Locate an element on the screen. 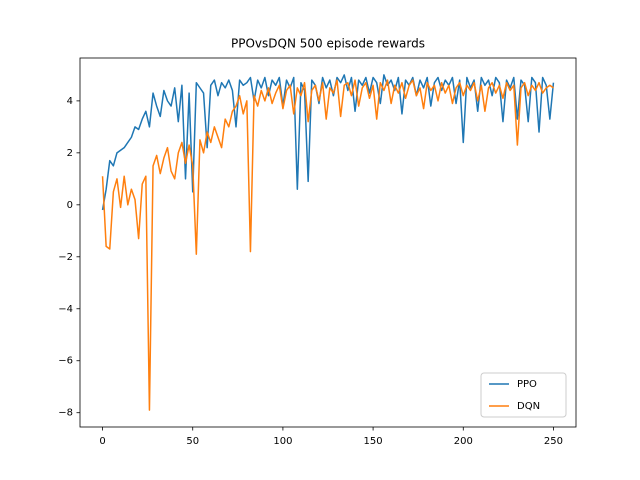 This screenshot has width=640, height=480. x-tick-label: 100 is located at coordinates (282, 441).